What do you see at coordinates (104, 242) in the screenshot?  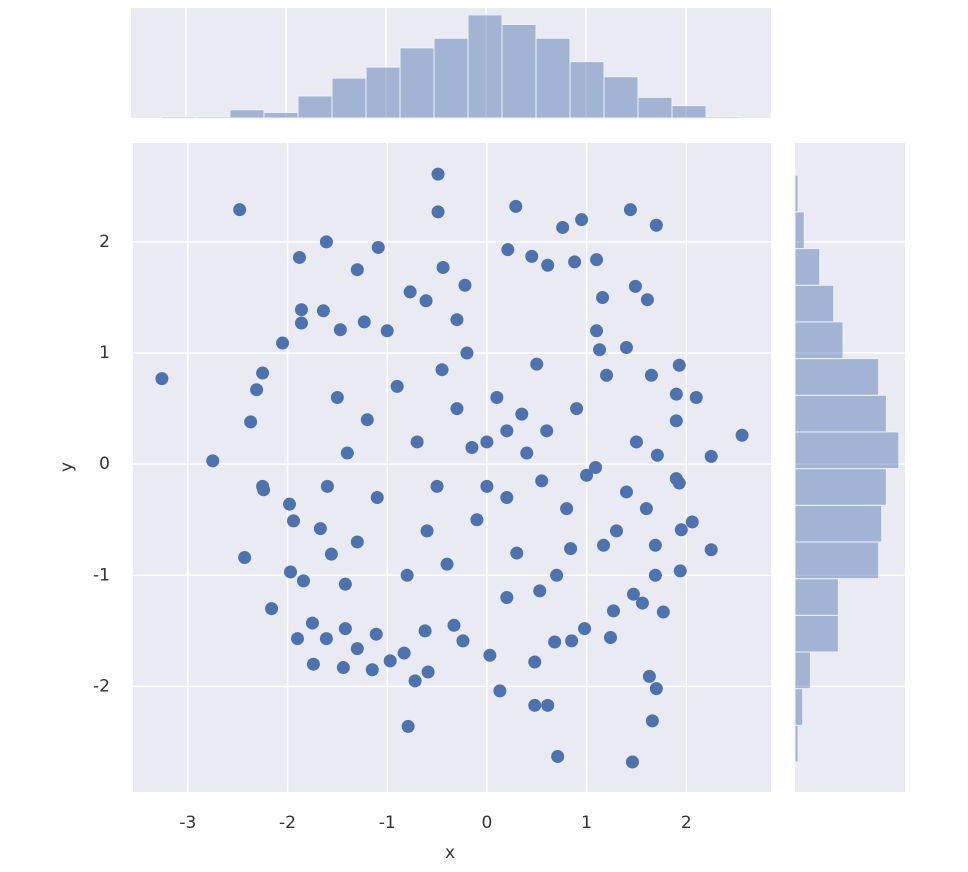 I see `y-tick-label: 2` at bounding box center [104, 242].